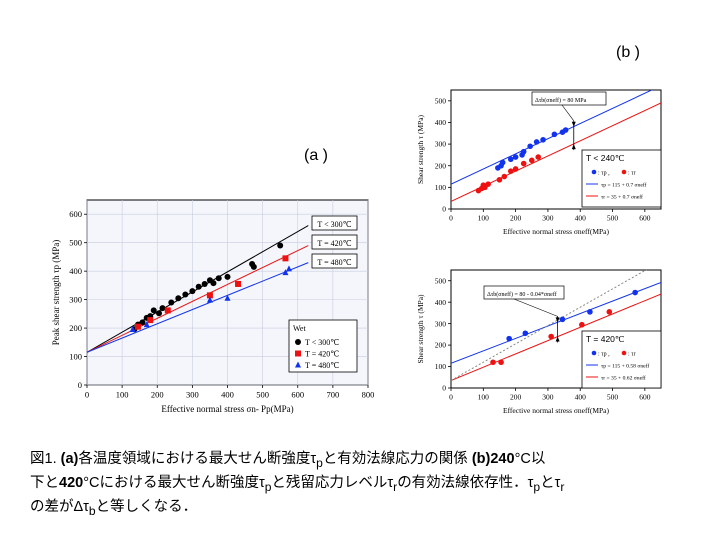  I want to click on fit-lines, so click(556, 325).